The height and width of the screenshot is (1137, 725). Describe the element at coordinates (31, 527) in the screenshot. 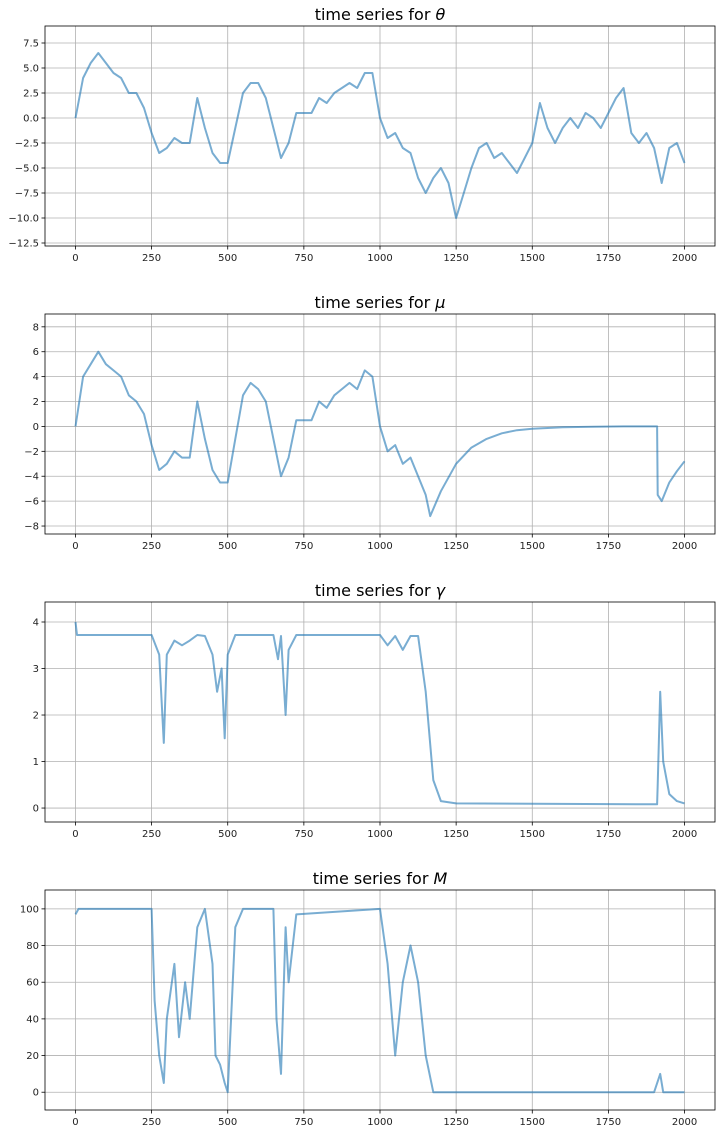

I see `y-tick-label: −8` at that location.